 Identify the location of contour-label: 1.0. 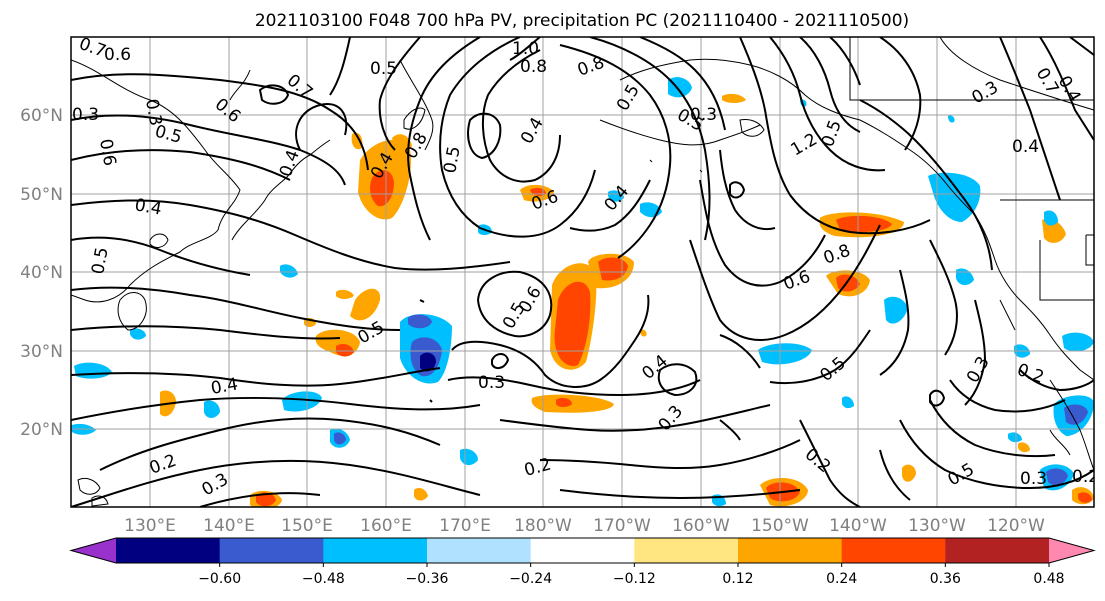
(525, 49).